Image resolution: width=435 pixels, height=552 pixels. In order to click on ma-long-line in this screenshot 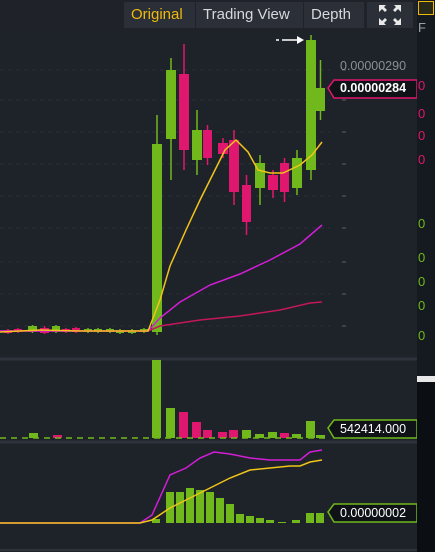, I will do `click(161, 316)`.